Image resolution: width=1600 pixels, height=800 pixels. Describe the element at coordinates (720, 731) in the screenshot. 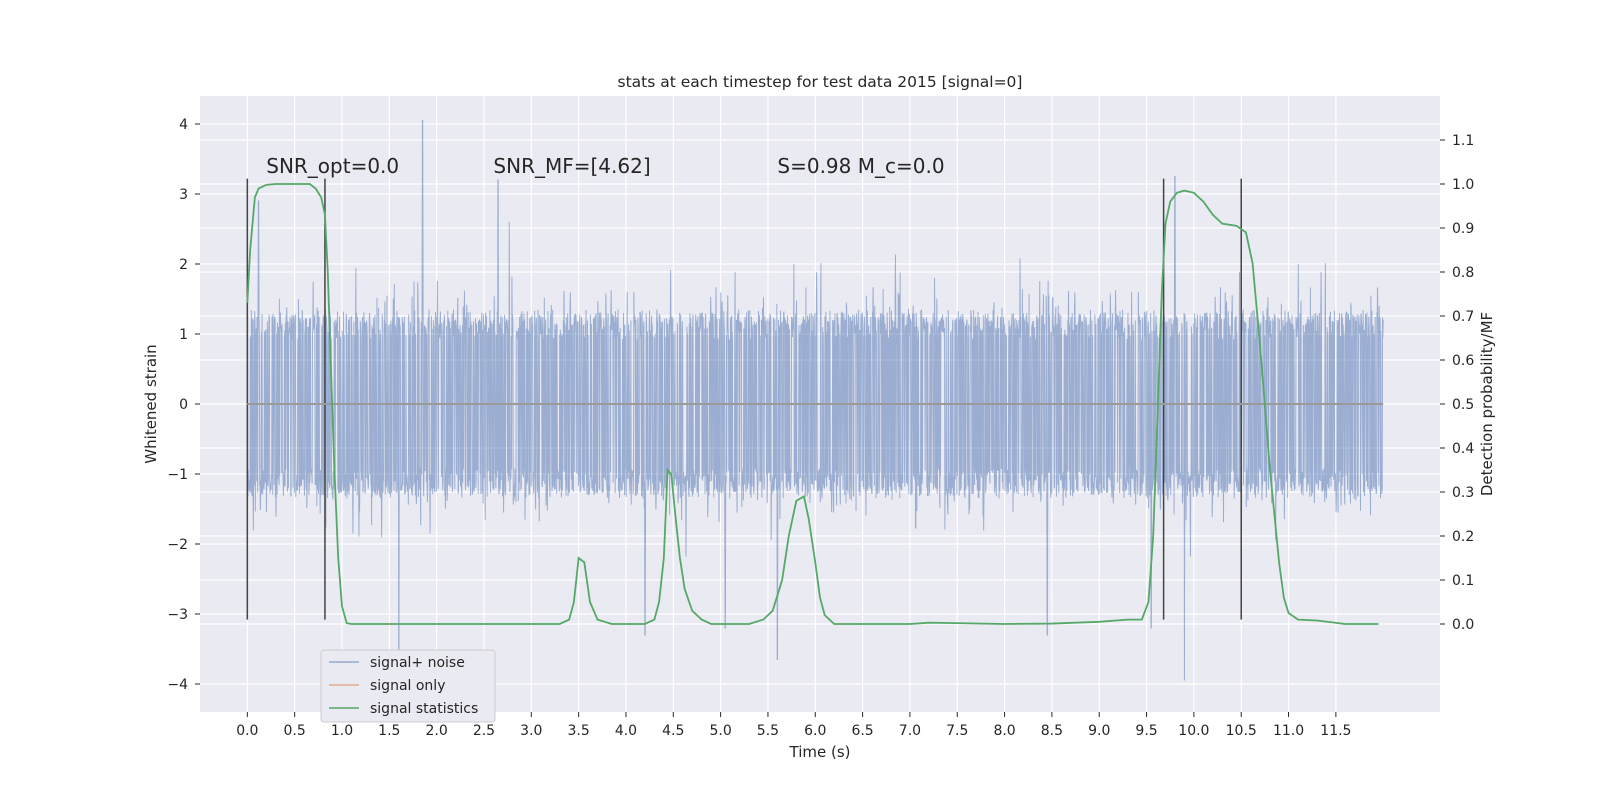

I see `x-tick-label: 5.0` at that location.